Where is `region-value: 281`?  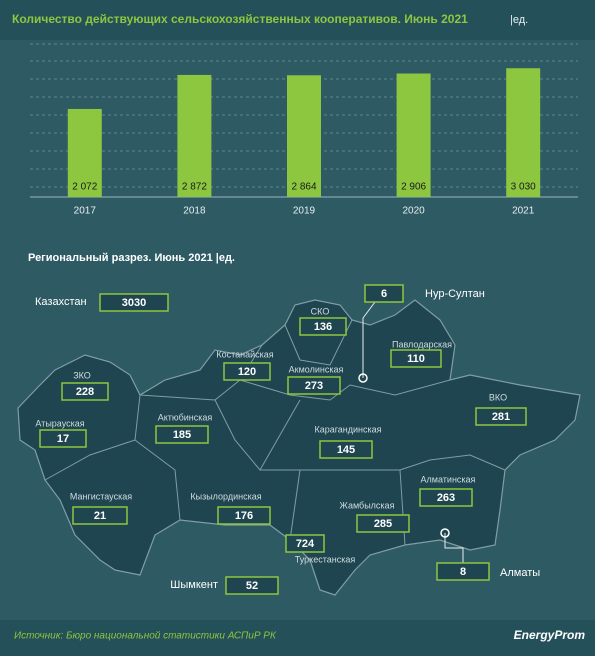 region-value: 281 is located at coordinates (501, 417).